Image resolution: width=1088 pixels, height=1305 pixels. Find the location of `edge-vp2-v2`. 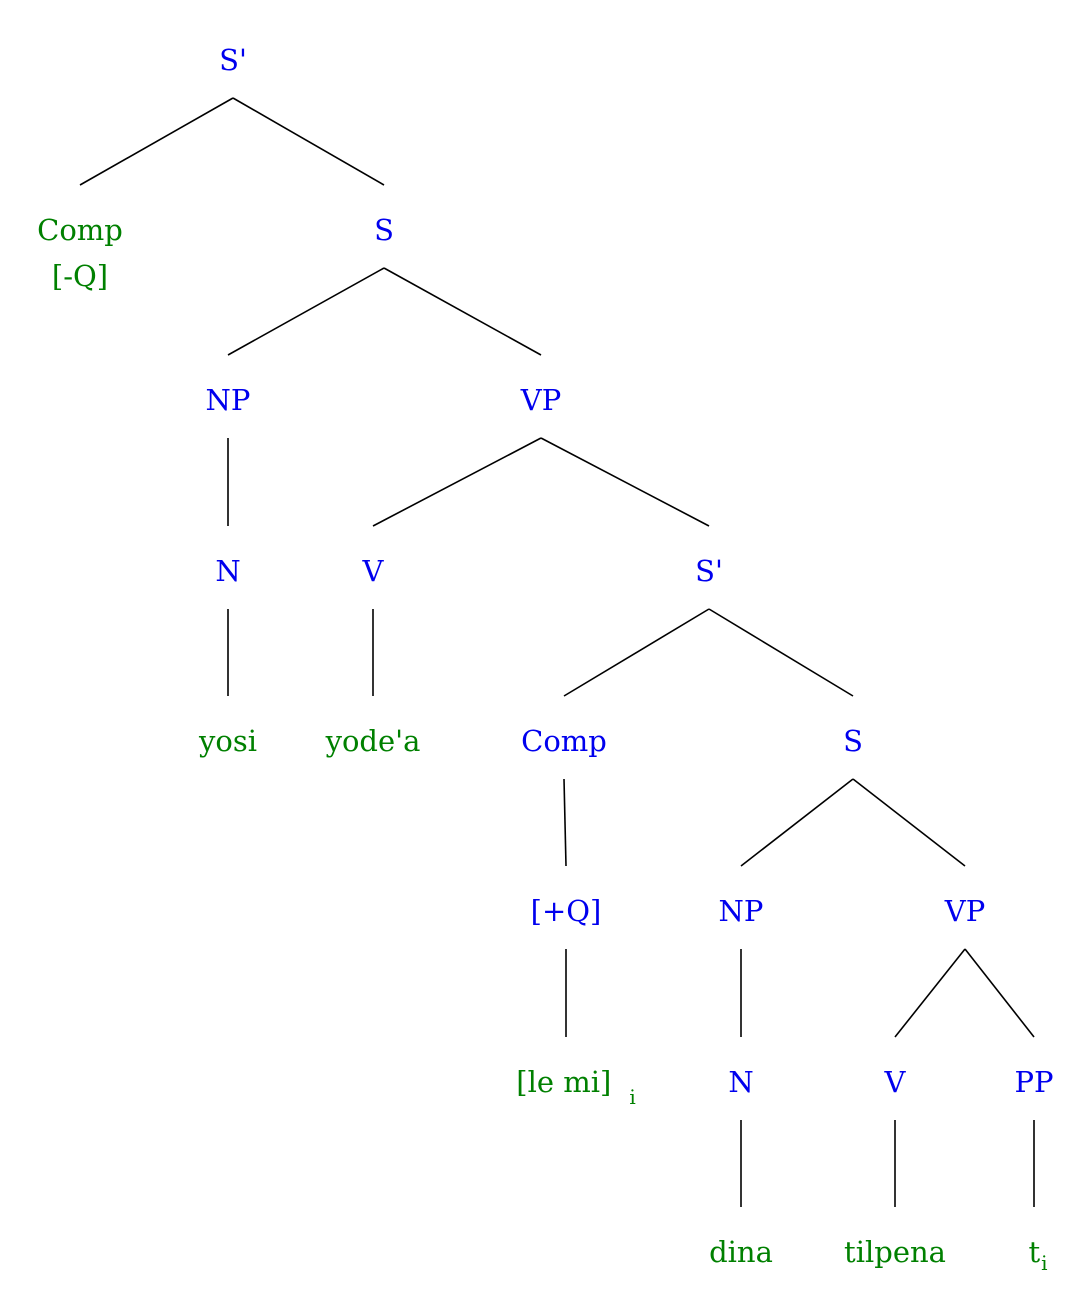

edge-vp2-v2 is located at coordinates (930, 993).